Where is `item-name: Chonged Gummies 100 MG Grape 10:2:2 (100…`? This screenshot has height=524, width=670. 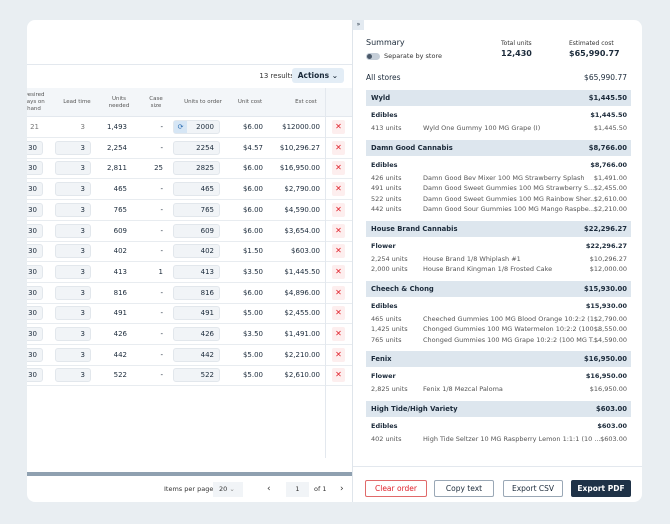
item-name: Chonged Gummies 100 MG Grape 10:2:2 (100… is located at coordinates (511, 339).